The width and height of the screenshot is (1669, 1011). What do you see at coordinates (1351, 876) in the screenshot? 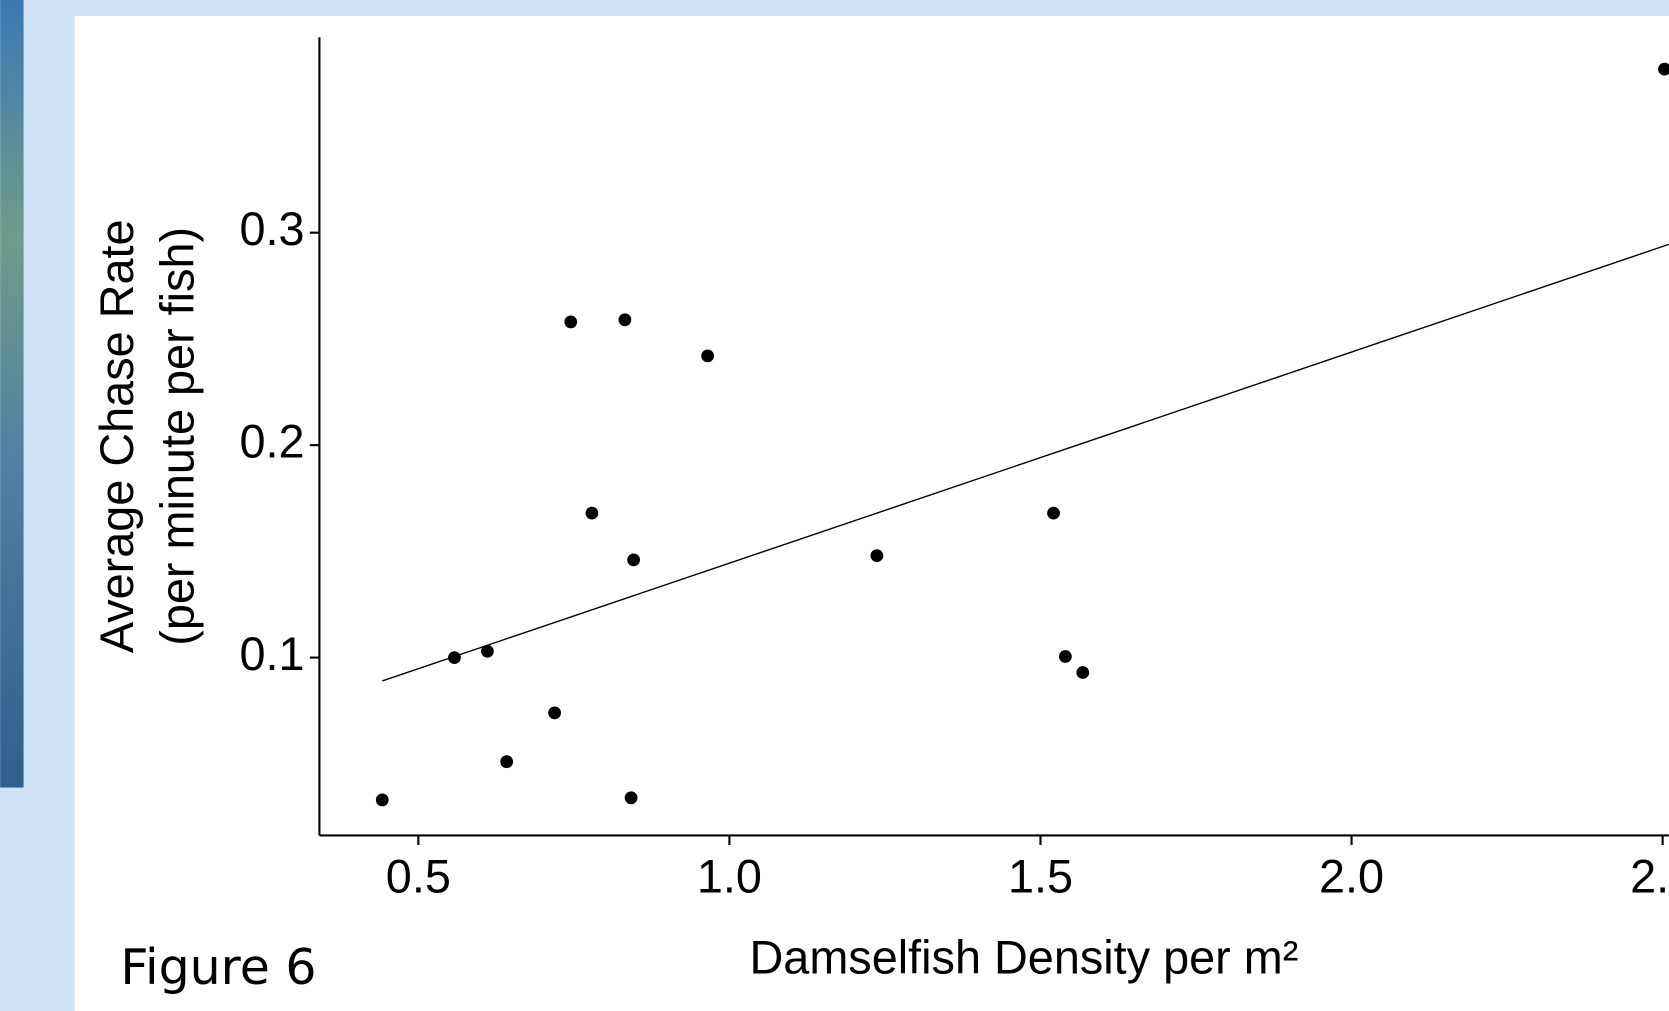
I see `x-tick-label: 2.0` at bounding box center [1351, 876].